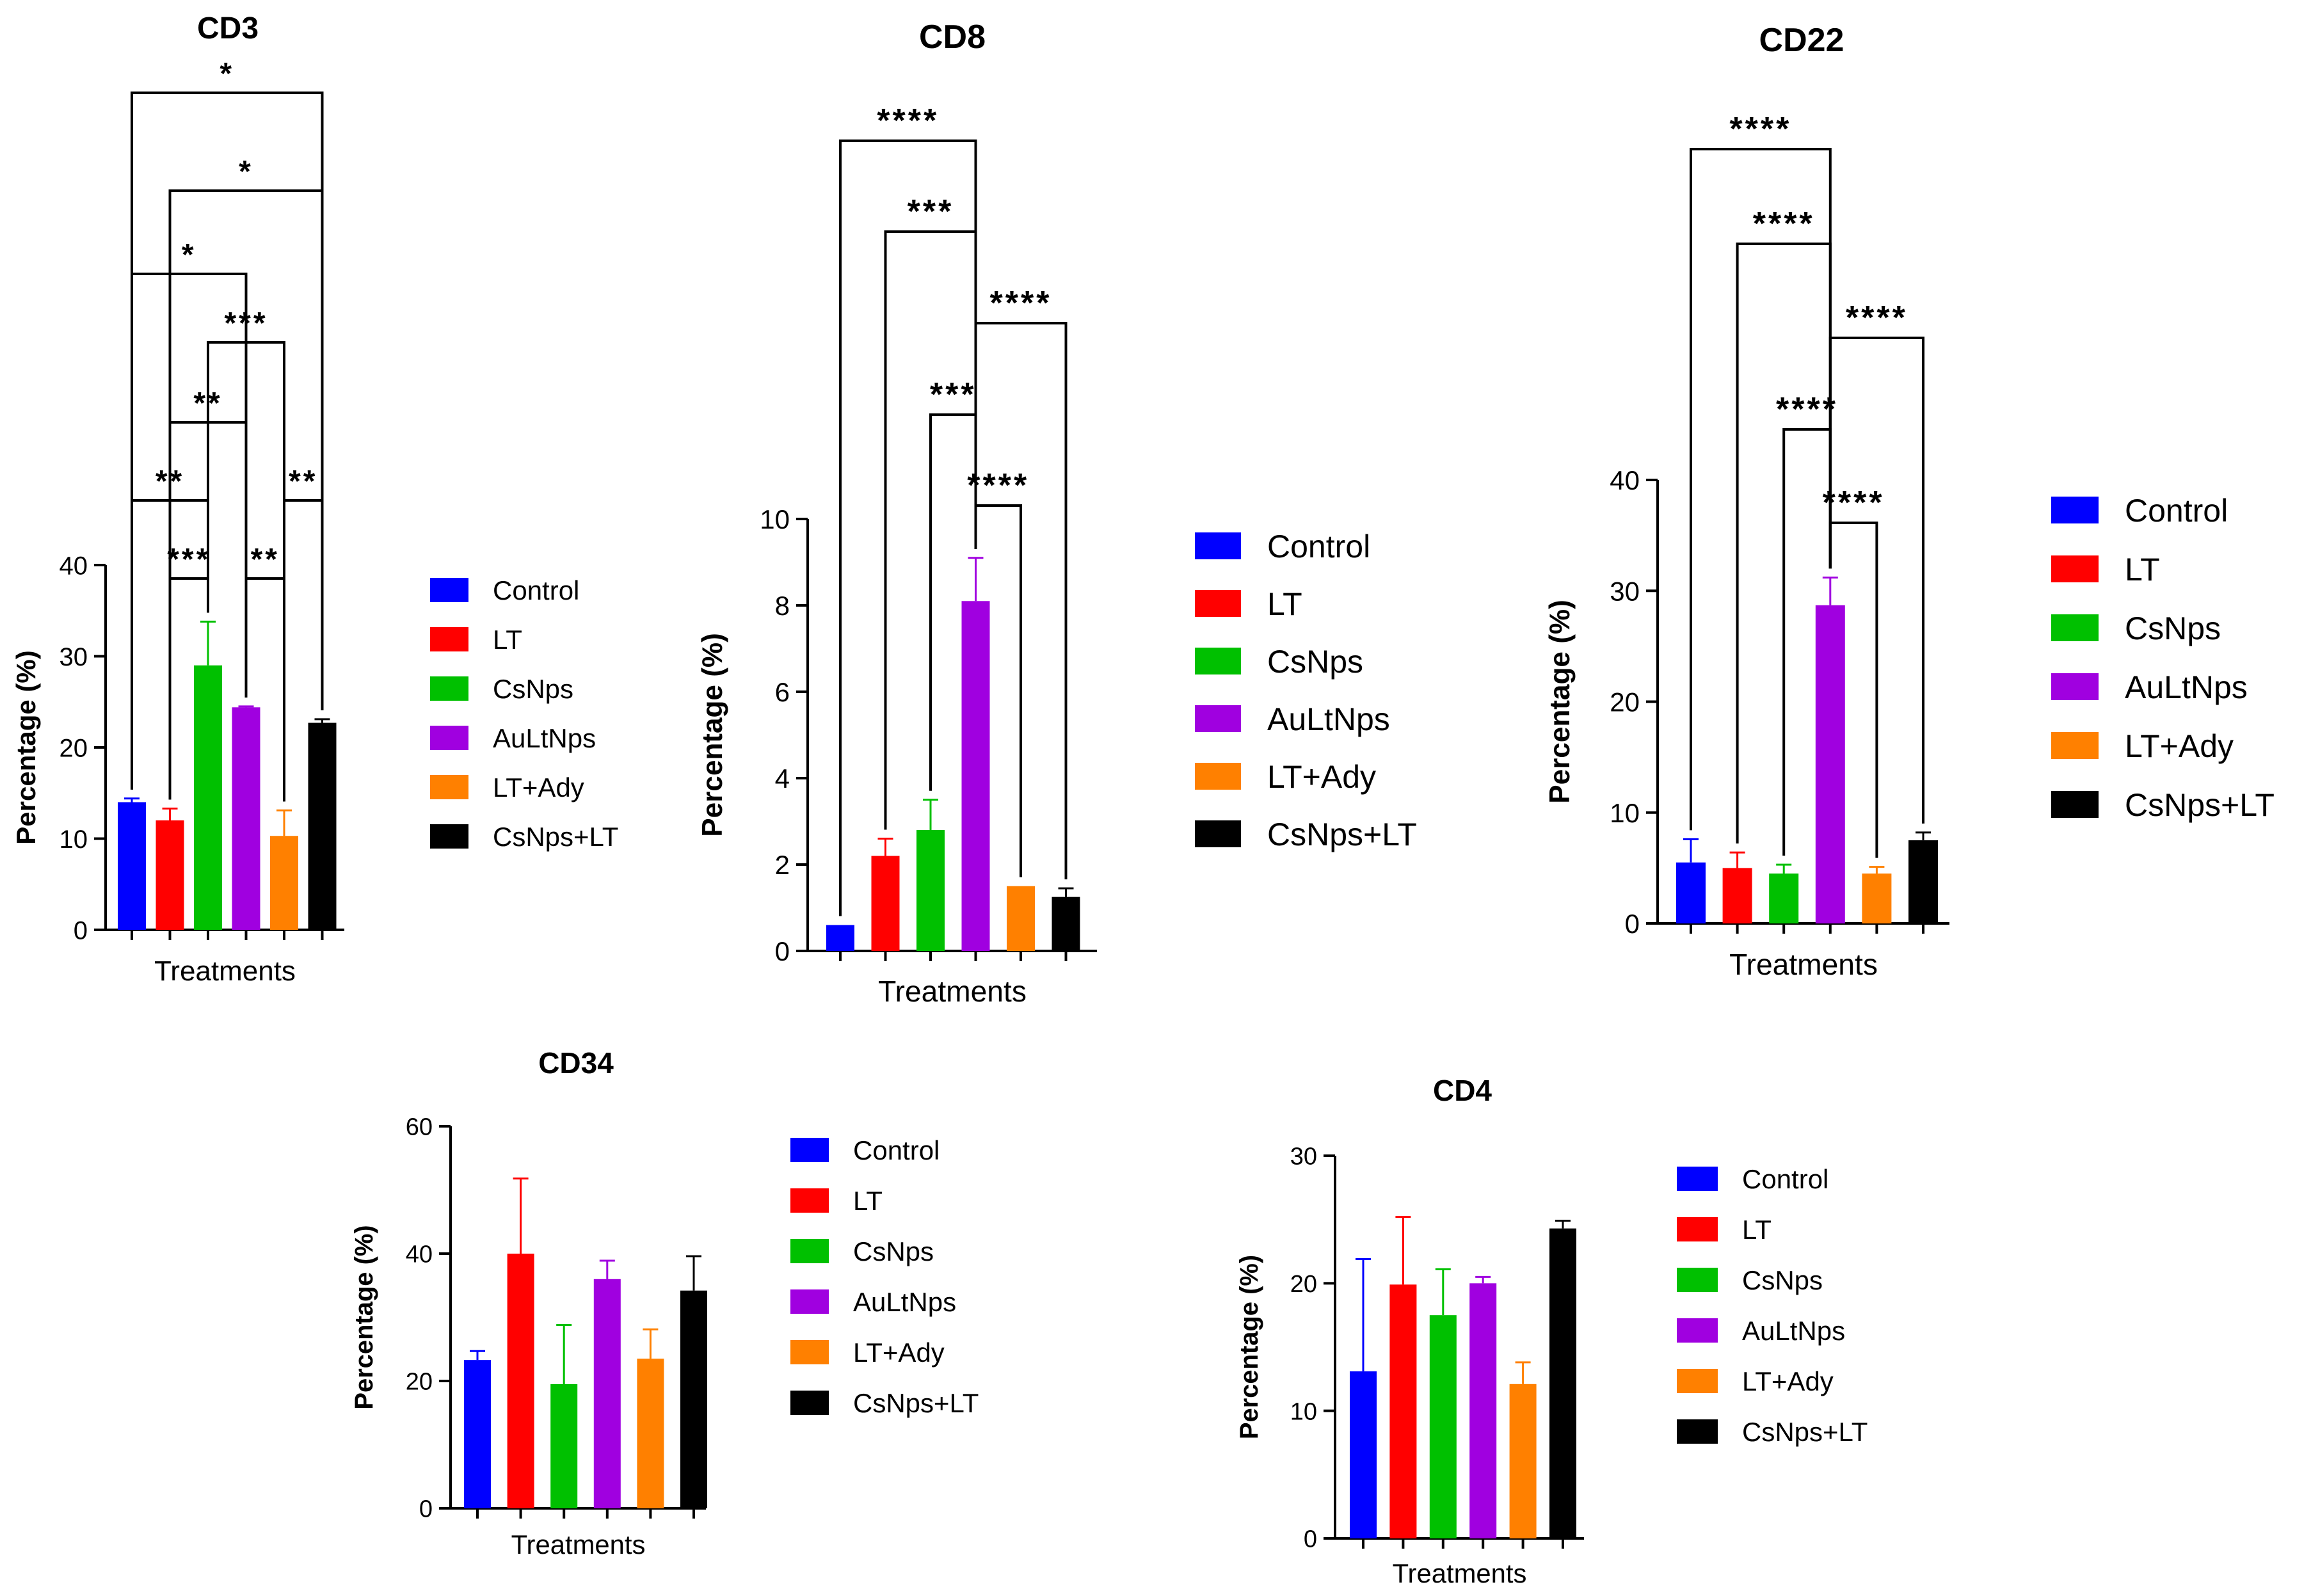 This screenshot has width=2304, height=1596. What do you see at coordinates (419, 1127) in the screenshot?
I see `y-tick-label: 60` at bounding box center [419, 1127].